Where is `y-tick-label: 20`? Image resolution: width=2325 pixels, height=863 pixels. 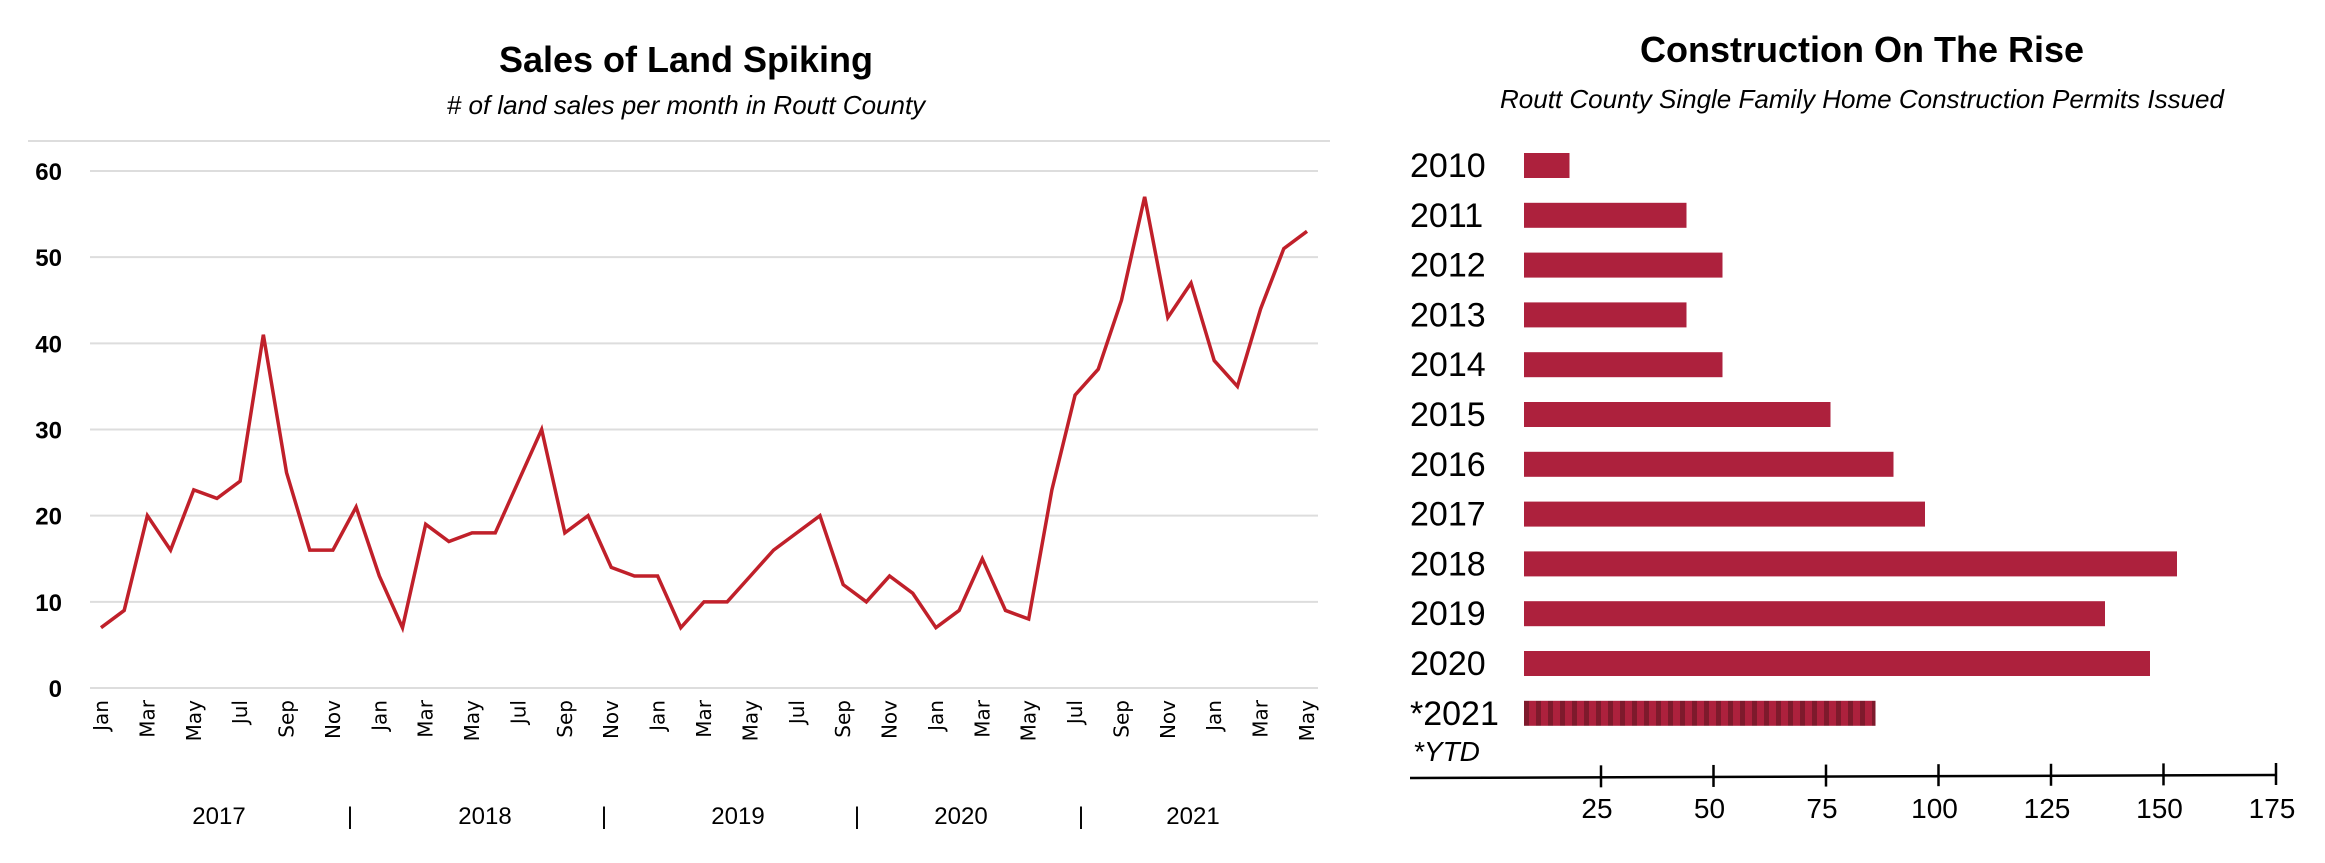
y-tick-label: 20 is located at coordinates (48, 517).